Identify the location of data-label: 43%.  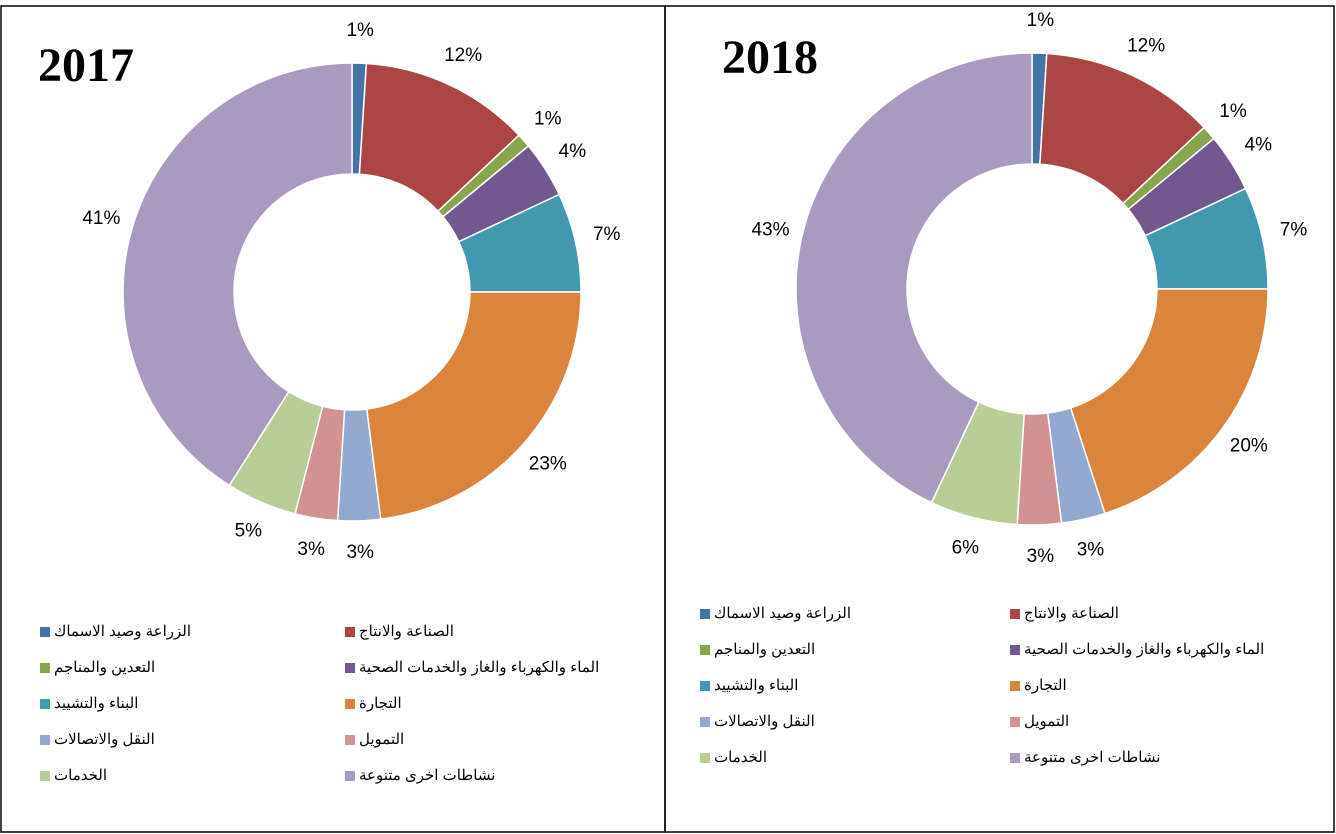
(770, 230).